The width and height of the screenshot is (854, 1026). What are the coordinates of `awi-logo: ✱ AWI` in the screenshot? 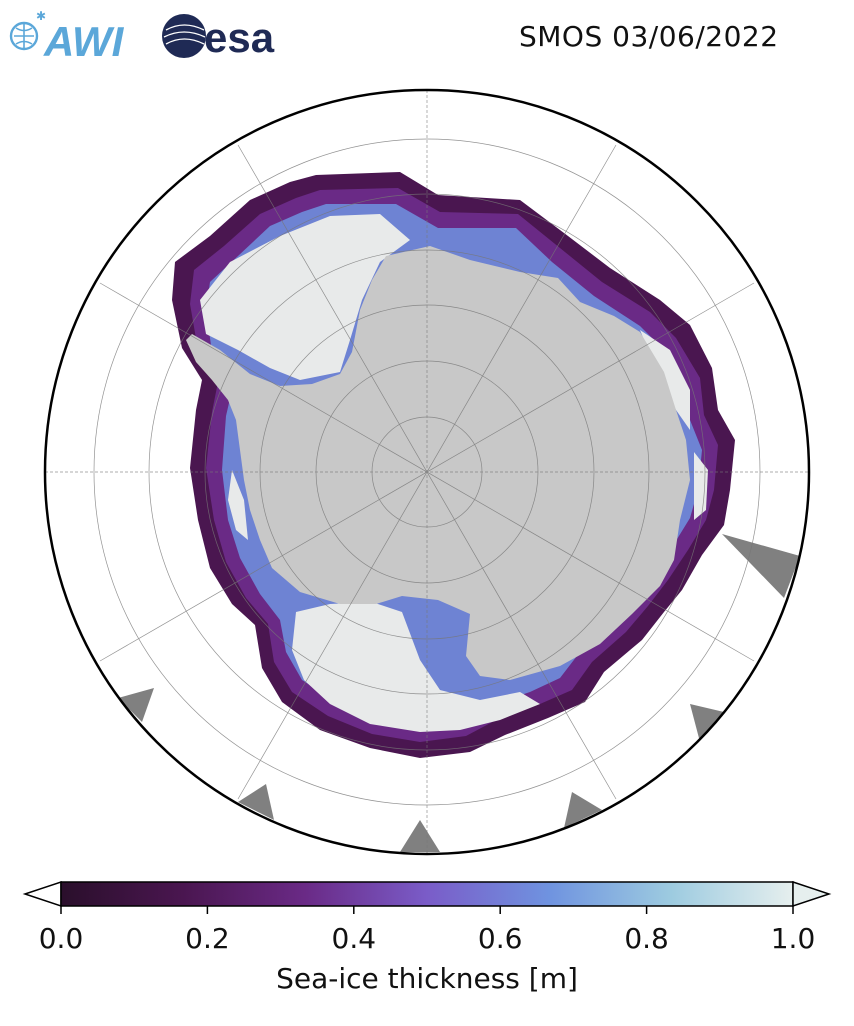 It's located at (67, 36).